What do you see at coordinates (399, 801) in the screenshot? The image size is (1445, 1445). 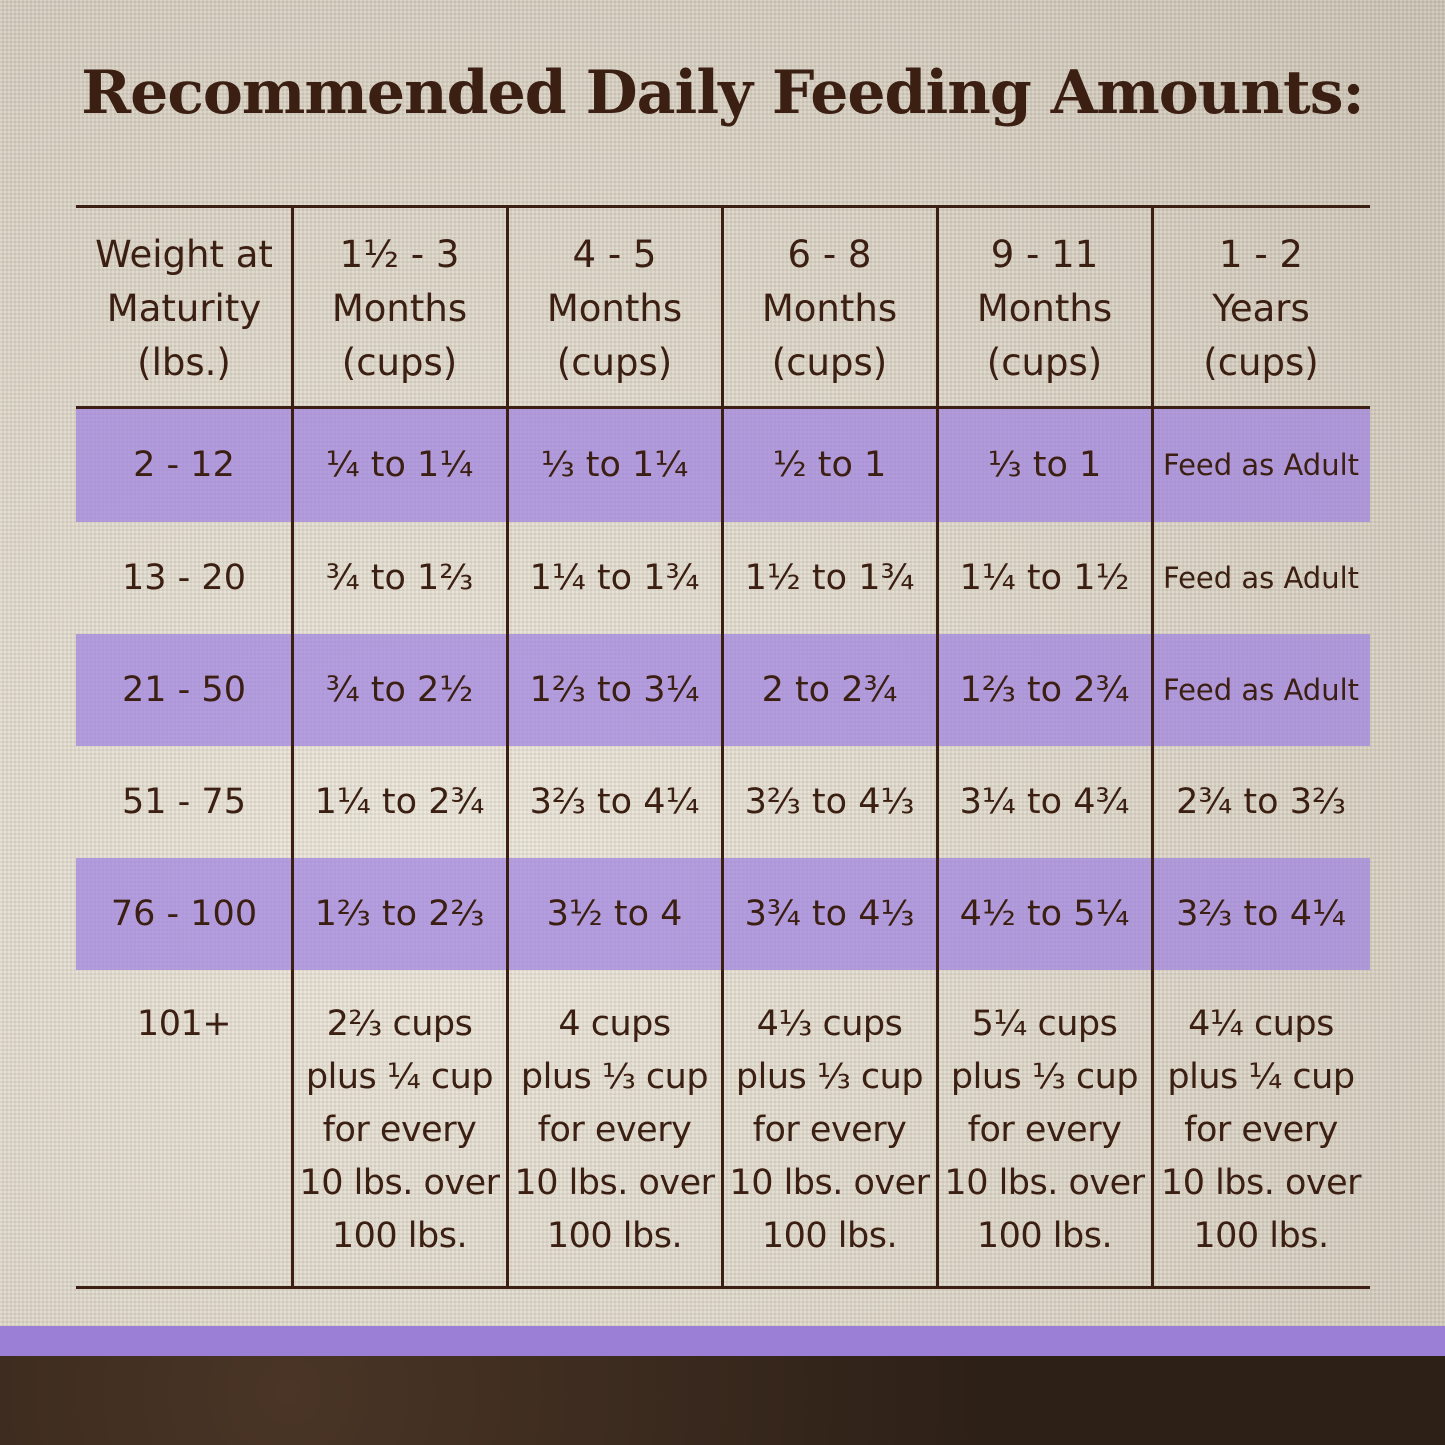 I see `amount-cell: 1¼ to 2¾` at bounding box center [399, 801].